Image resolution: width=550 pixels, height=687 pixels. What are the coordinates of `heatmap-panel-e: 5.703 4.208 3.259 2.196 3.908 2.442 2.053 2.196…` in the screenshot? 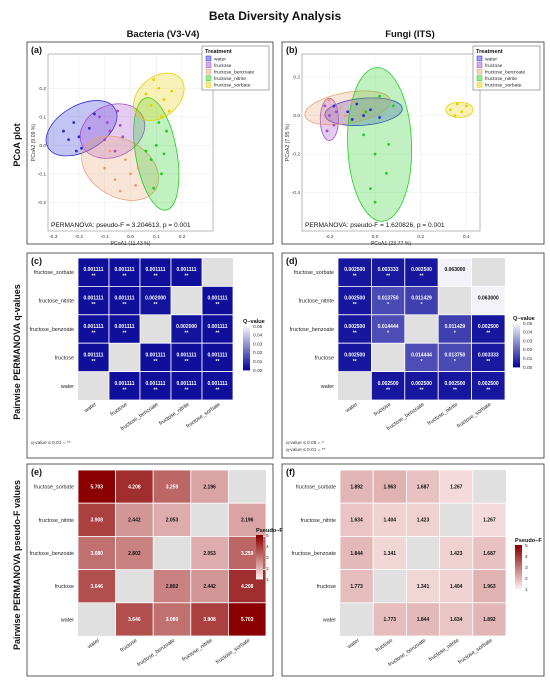 It's located at (156, 568).